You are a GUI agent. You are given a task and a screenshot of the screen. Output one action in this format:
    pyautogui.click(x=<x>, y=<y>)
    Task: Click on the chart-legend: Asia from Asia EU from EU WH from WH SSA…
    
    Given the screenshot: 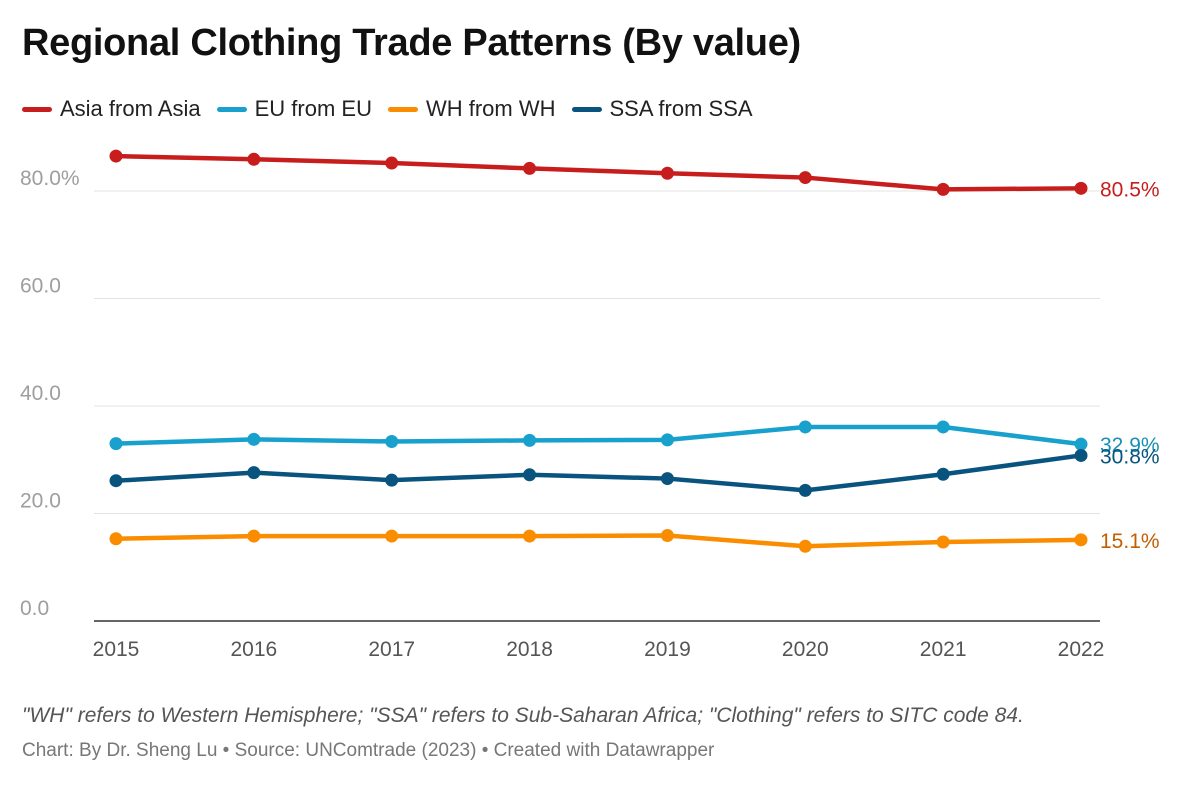 What is the action you would take?
    pyautogui.click(x=387, y=109)
    